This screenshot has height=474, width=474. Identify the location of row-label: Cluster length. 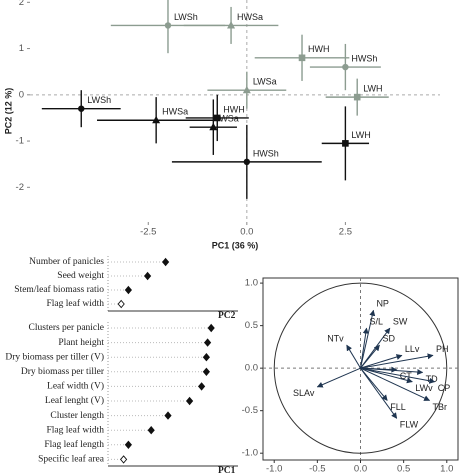
(77, 416).